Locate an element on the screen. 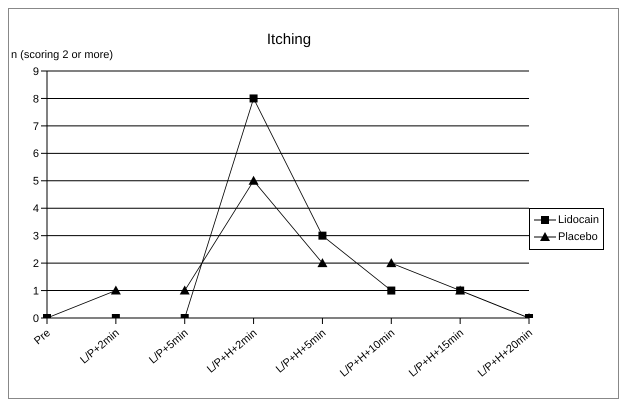  legend-label: Placebo is located at coordinates (578, 237).